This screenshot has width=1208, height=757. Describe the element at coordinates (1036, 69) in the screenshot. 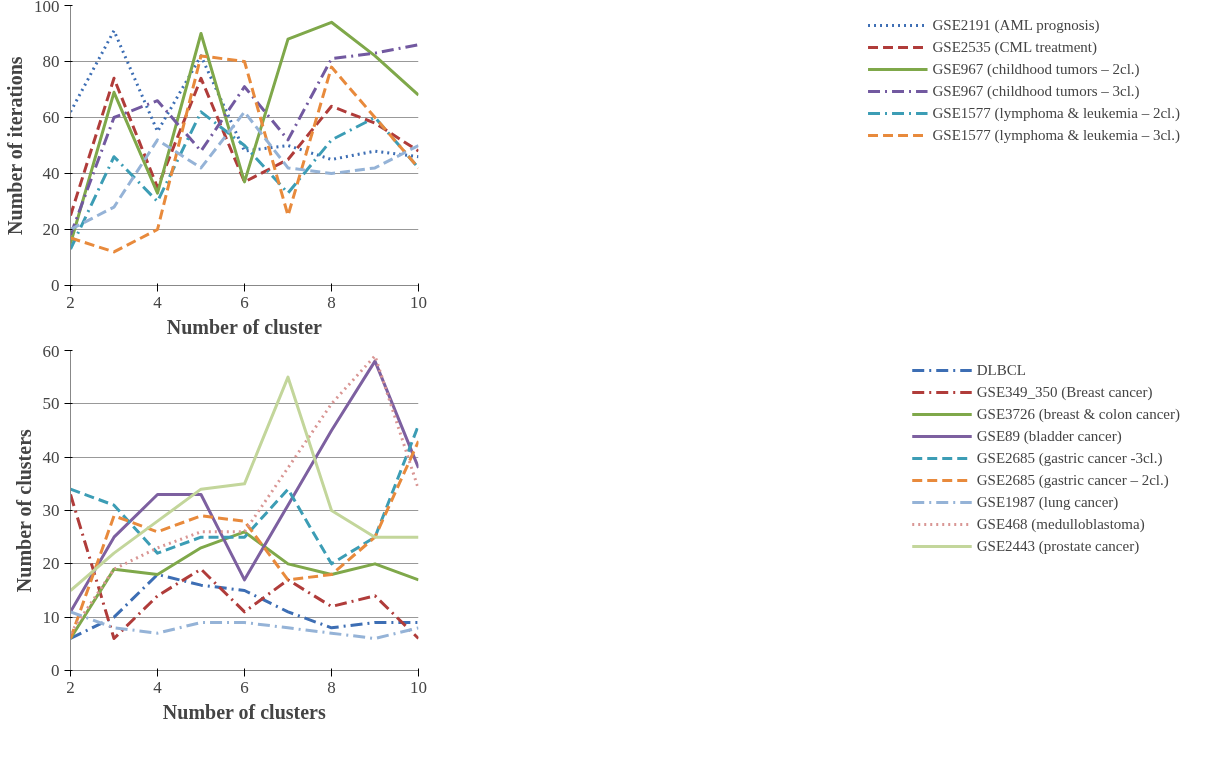

I see `legend-label: GSE967 (childhood tumors – 2cl.)` at that location.